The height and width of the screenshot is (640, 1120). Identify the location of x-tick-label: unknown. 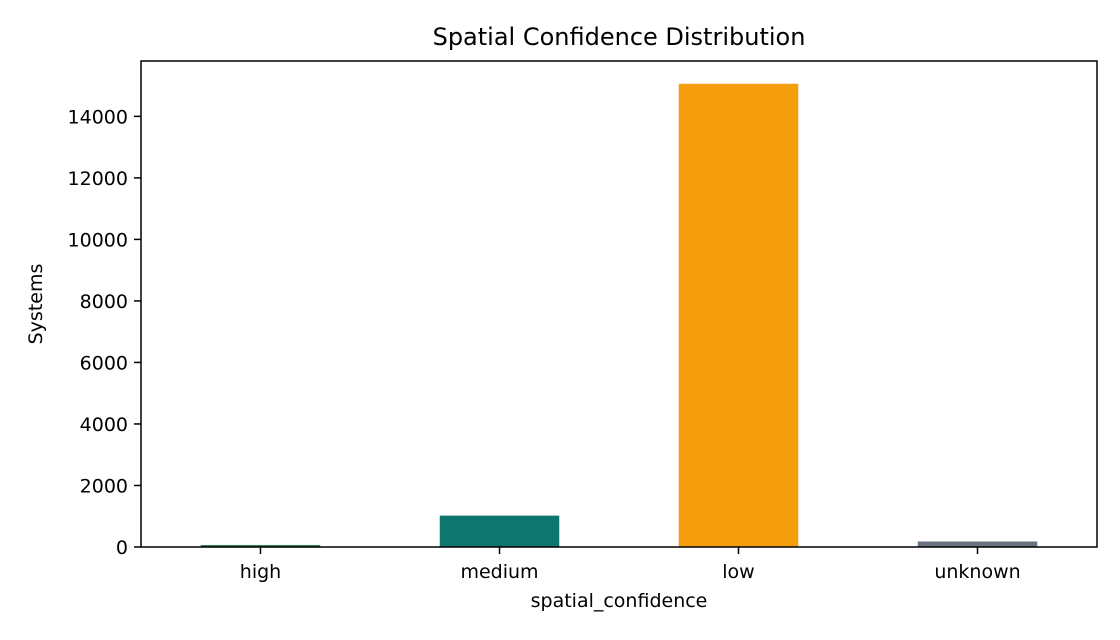
(977, 572).